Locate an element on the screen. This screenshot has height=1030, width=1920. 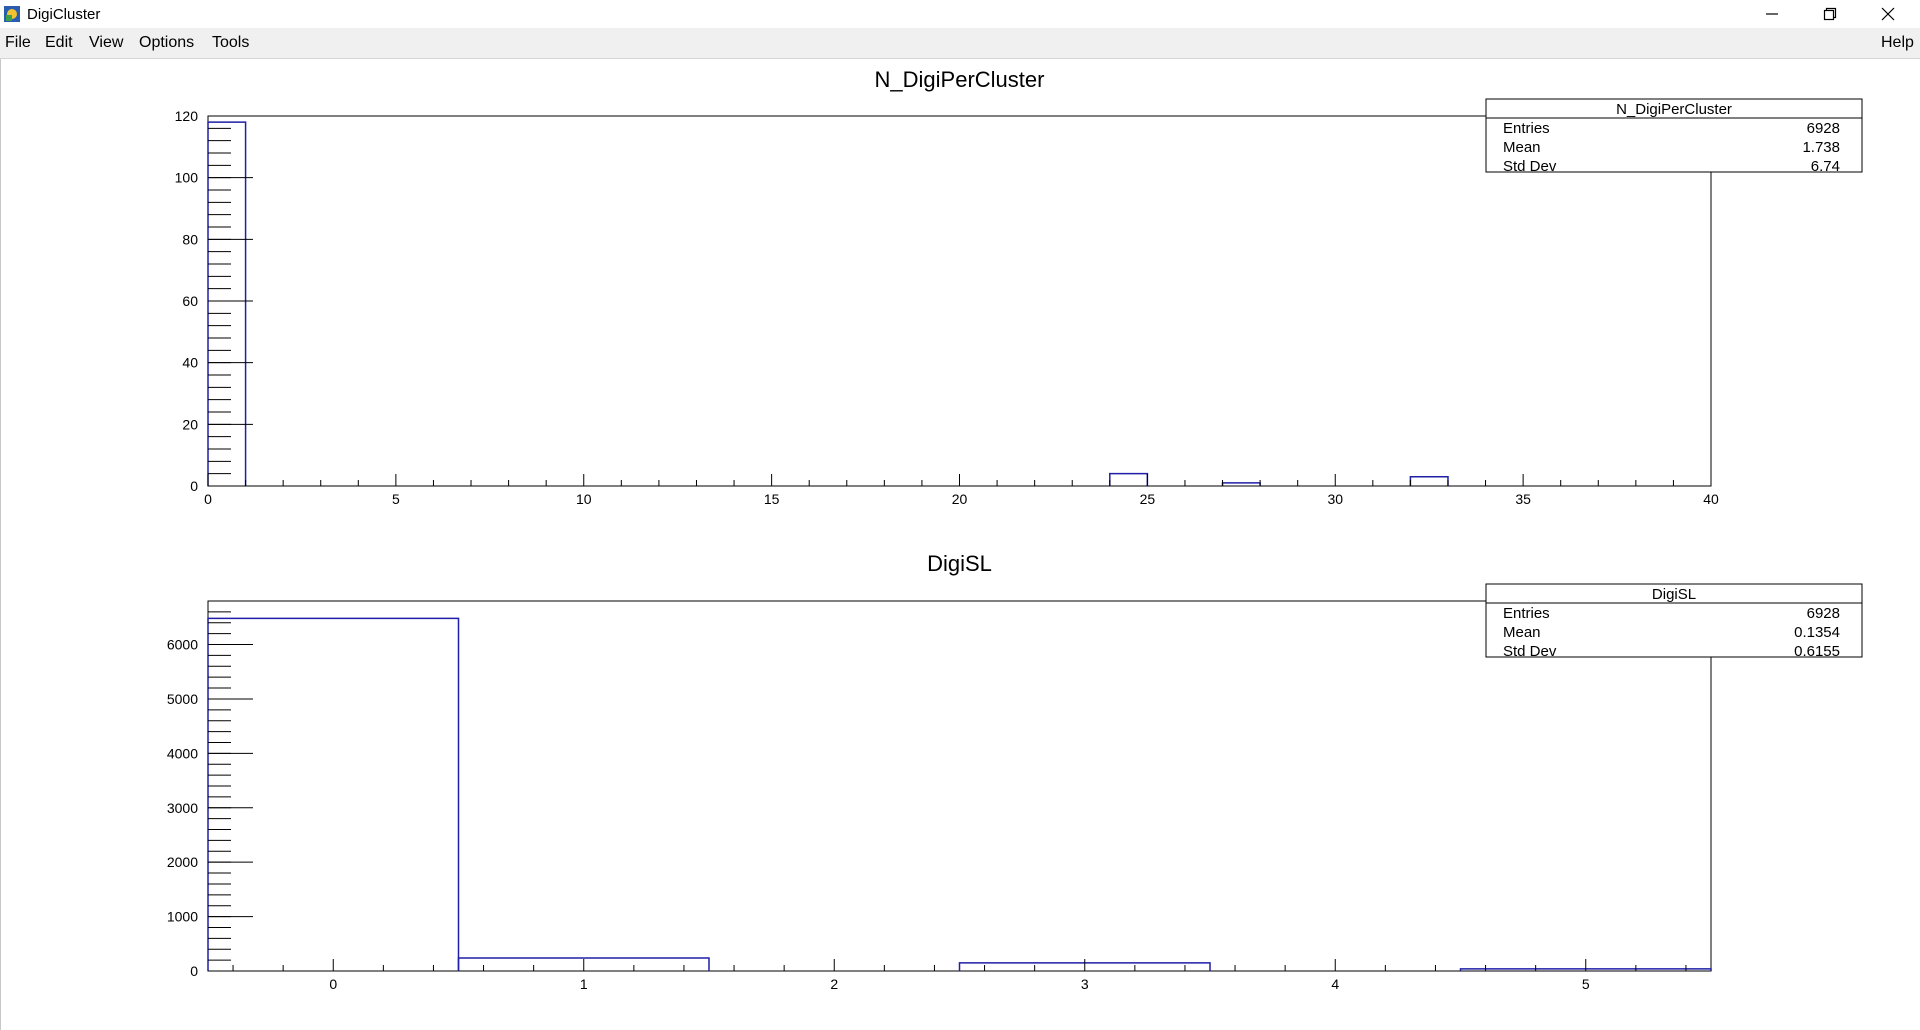
menu-tools: Tools is located at coordinates (231, 42).